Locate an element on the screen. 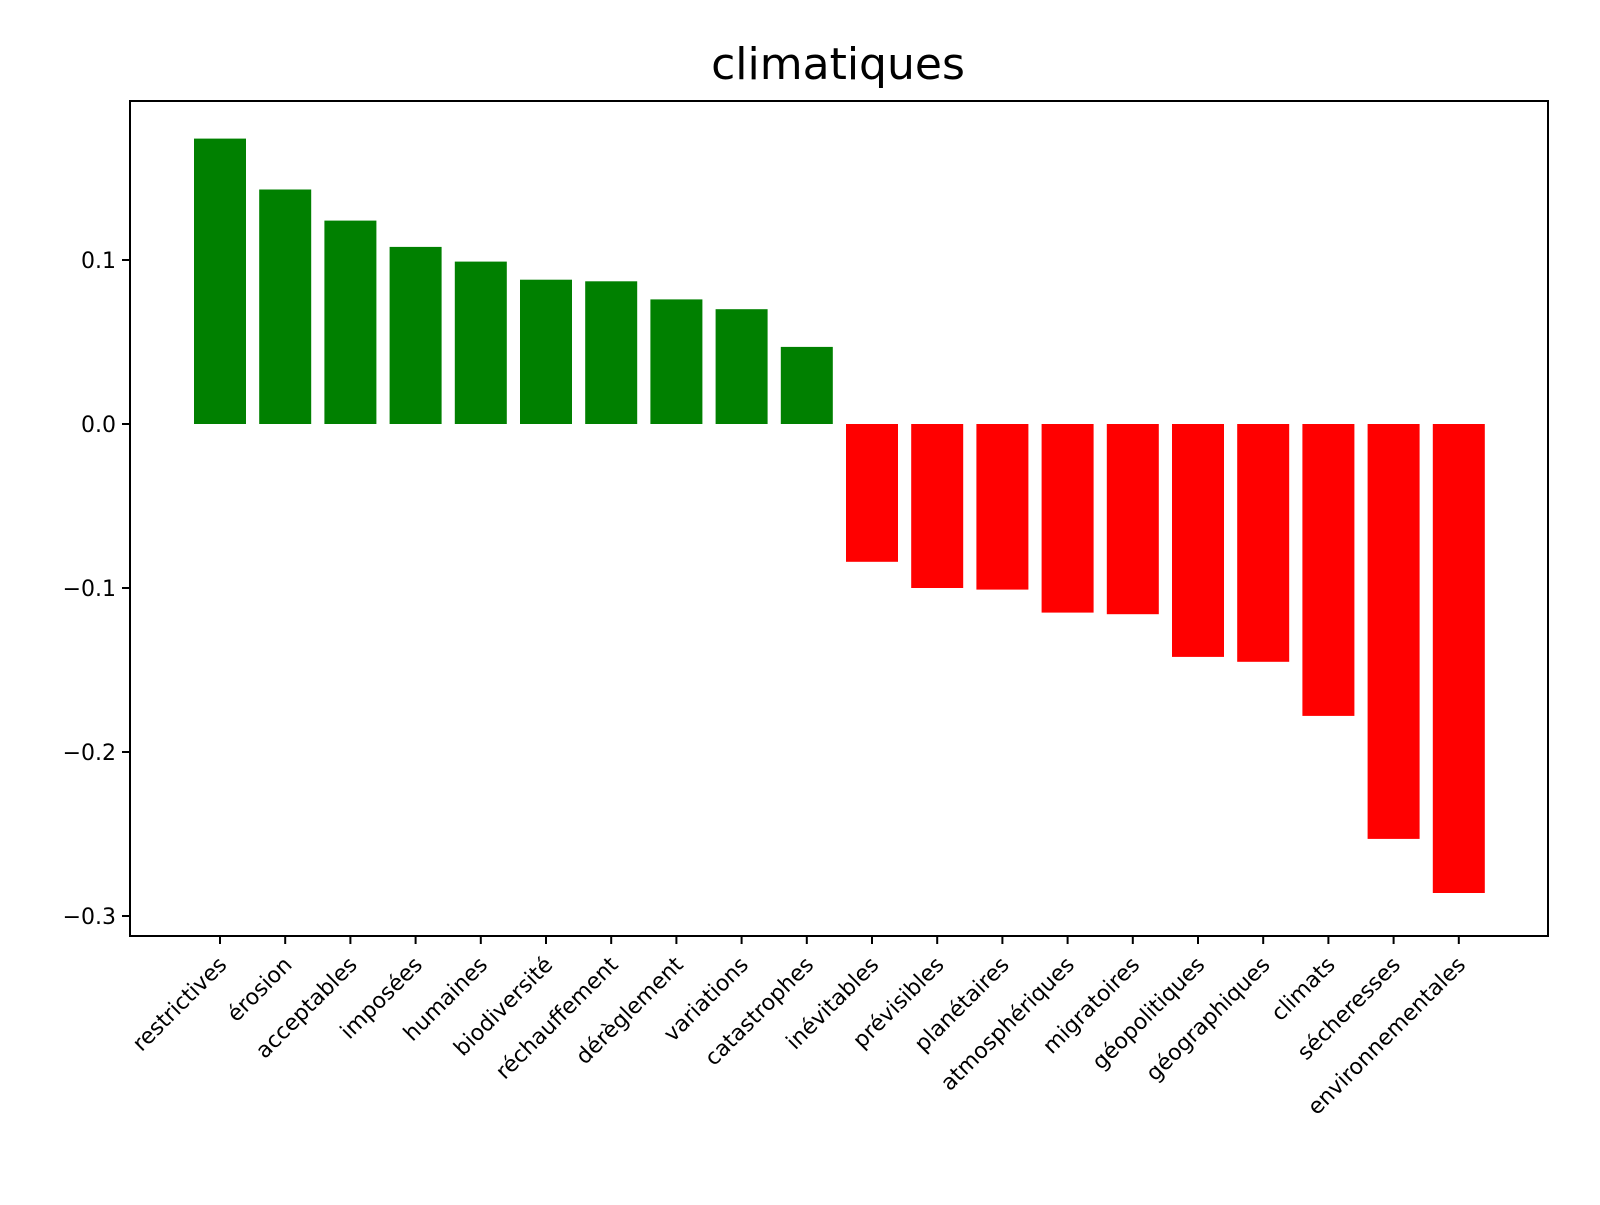 The height and width of the screenshot is (1205, 1600). bar-géographiques is located at coordinates (1263, 543).